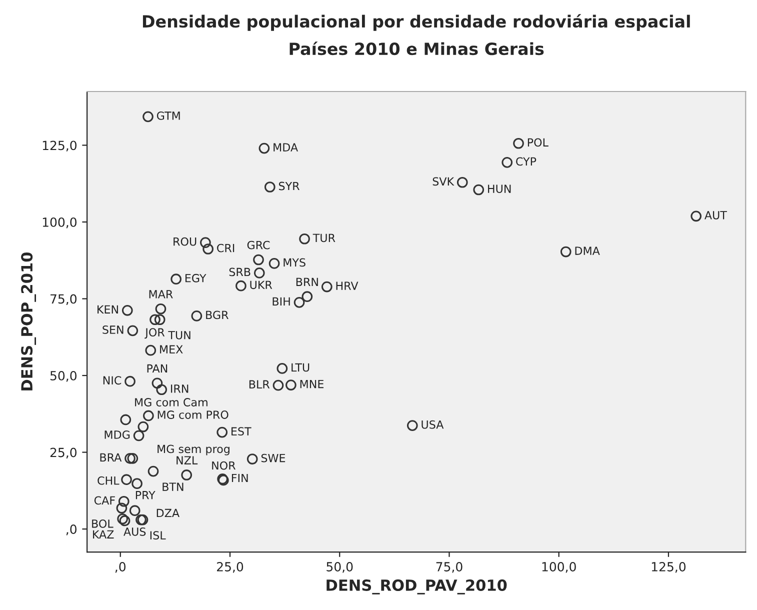 This screenshot has height=610, width=757. What do you see at coordinates (289, 186) in the screenshot?
I see `annotation: SYR` at bounding box center [289, 186].